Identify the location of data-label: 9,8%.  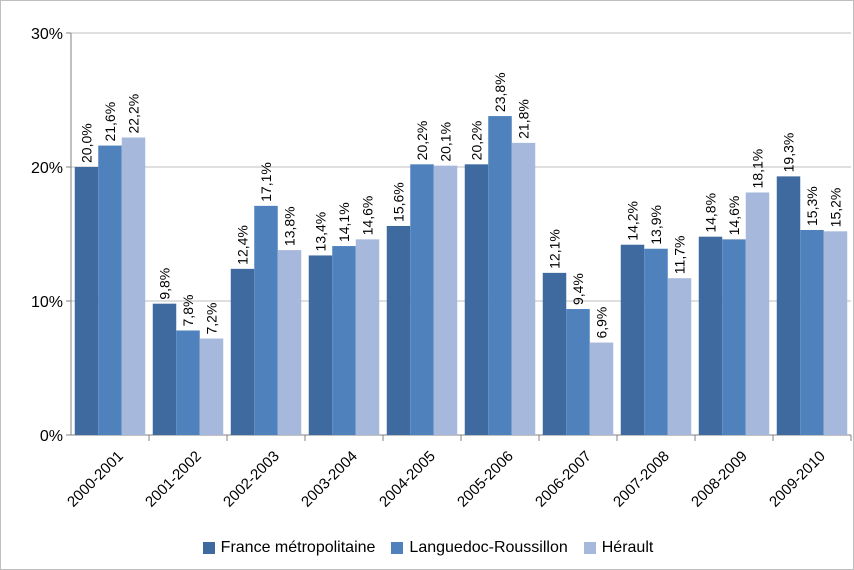
(165, 284).